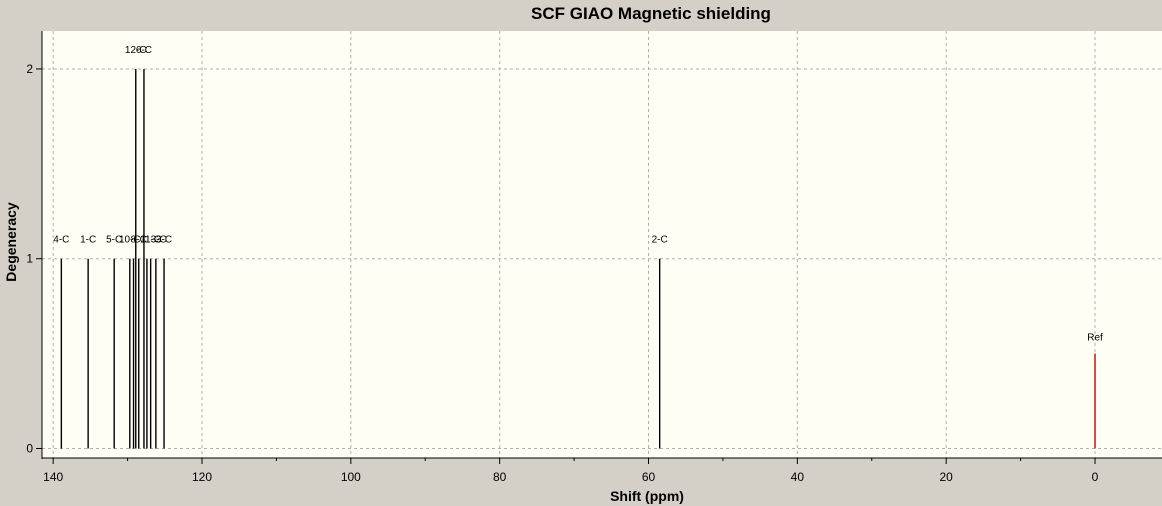 The height and width of the screenshot is (506, 1162). I want to click on x-axis-label: Shift (ppm), so click(647, 496).